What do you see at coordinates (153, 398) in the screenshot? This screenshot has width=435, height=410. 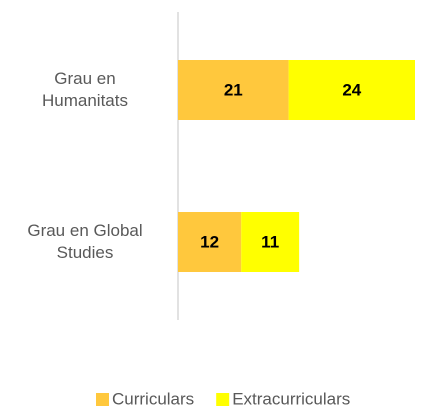 I see `legend-label: Curriculars` at bounding box center [153, 398].